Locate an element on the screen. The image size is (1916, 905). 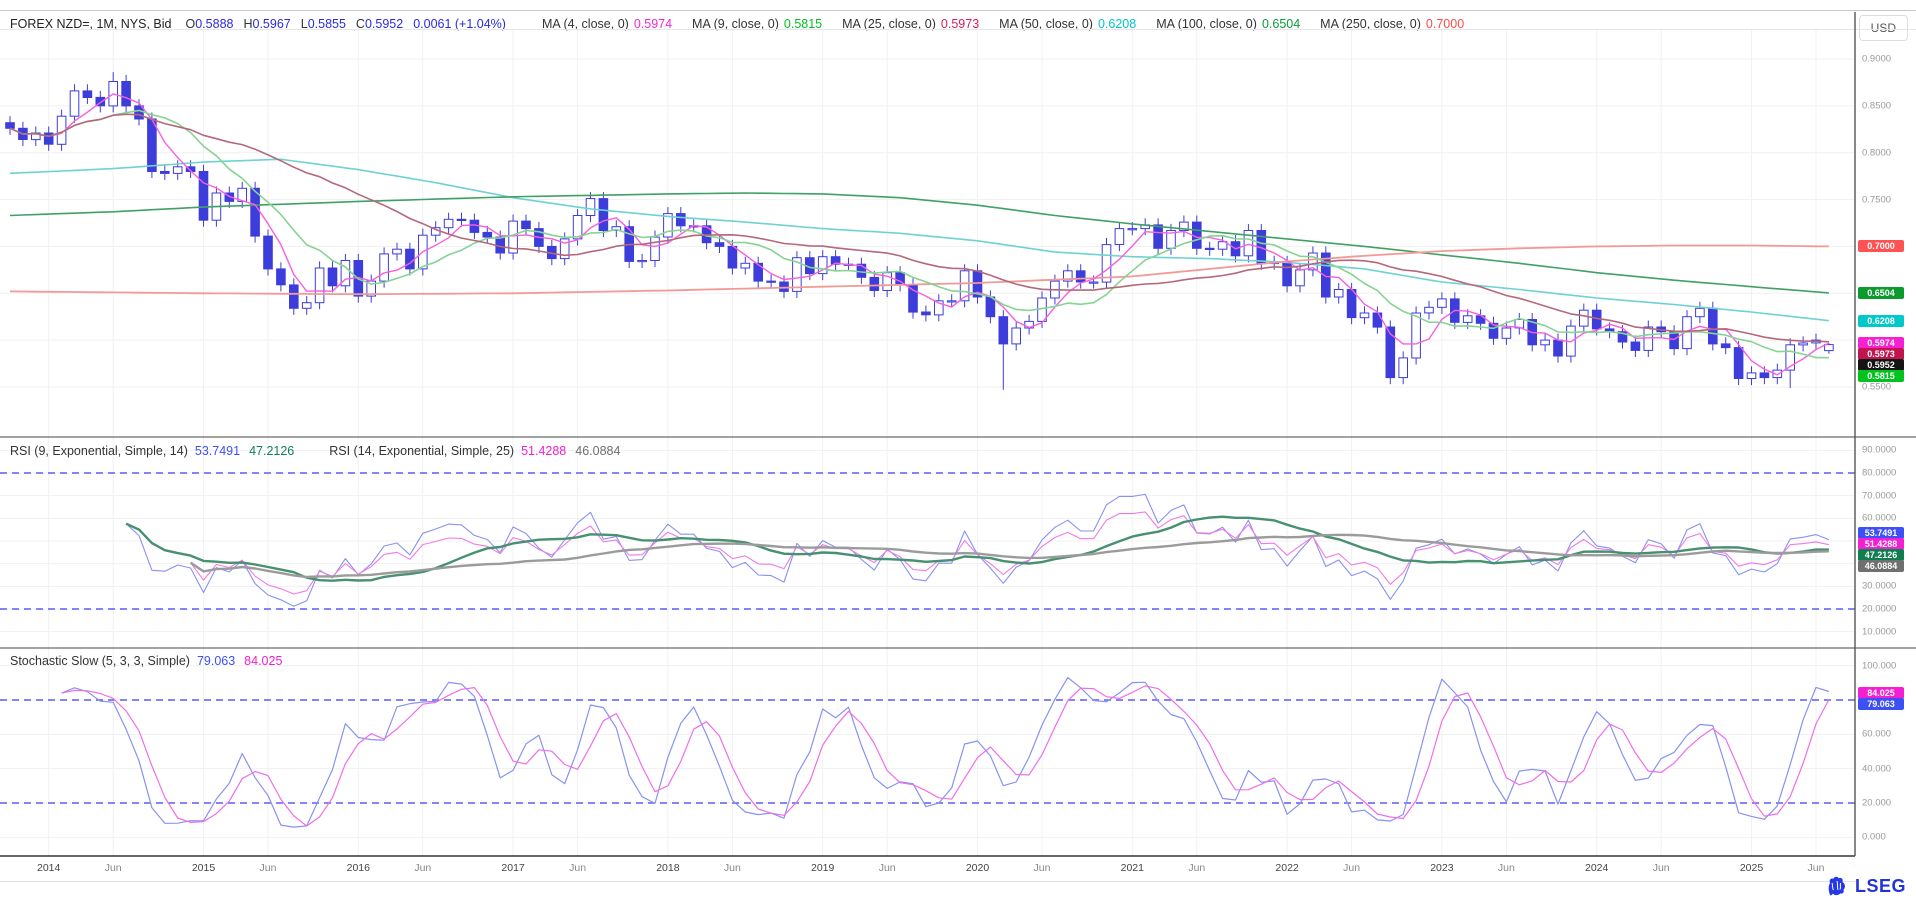
time-axis-label: 2016 is located at coordinates (358, 868).